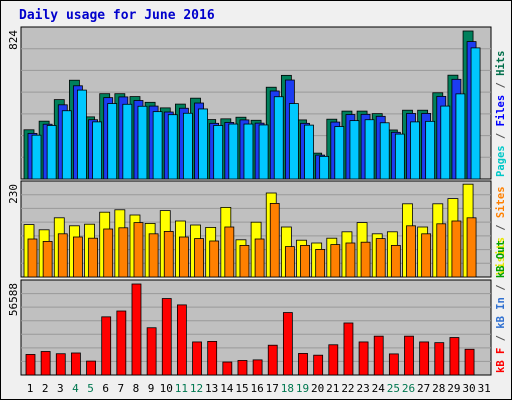  I want to click on x-tick-label-day-30: 30, so click(468, 388).